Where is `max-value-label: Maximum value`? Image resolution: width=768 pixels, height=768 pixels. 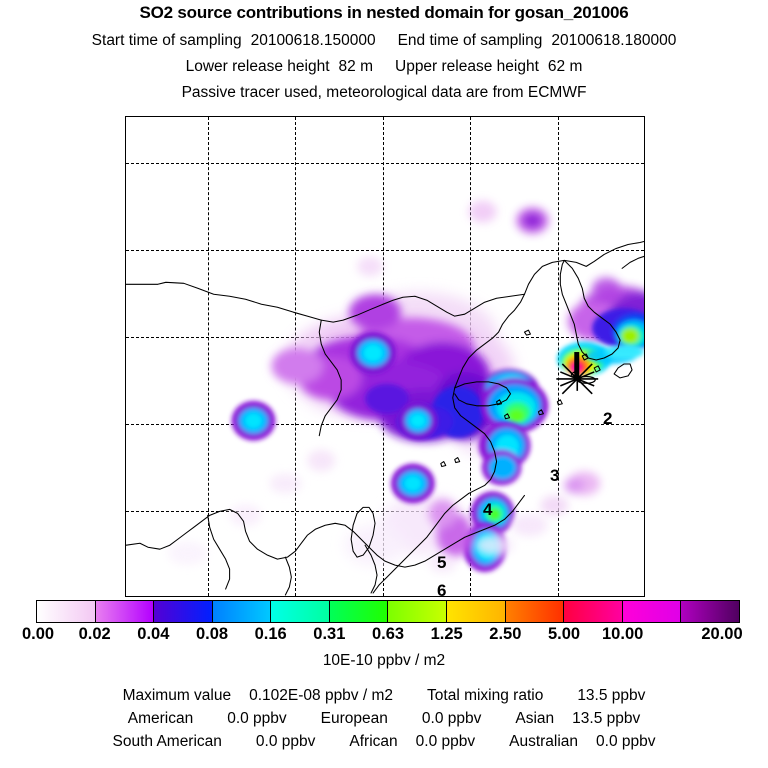
max-value-label: Maximum value is located at coordinates (177, 695).